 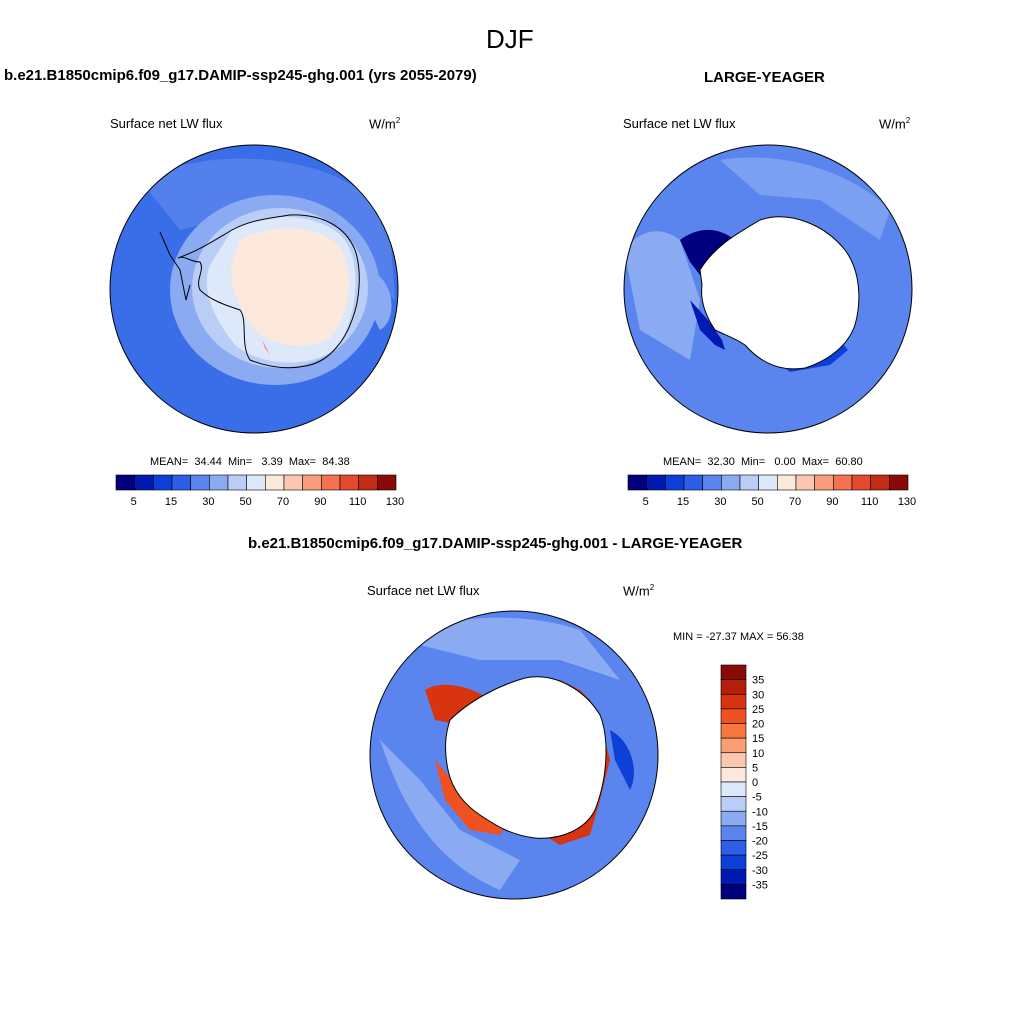 What do you see at coordinates (760, 856) in the screenshot?
I see `colorbar-tick-label: -25` at bounding box center [760, 856].